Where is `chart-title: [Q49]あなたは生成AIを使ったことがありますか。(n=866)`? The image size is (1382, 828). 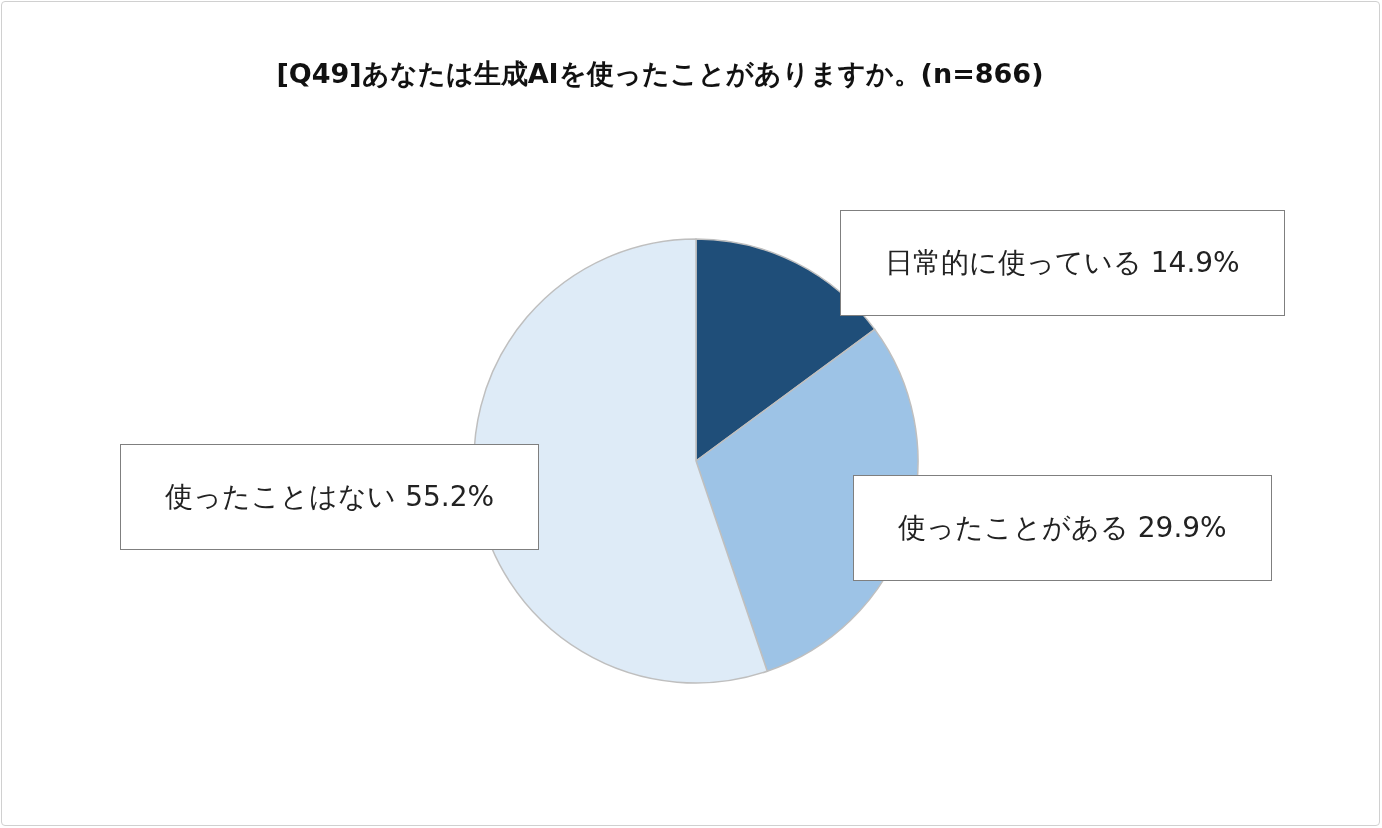 chart-title: [Q49]あなたは生成AIを使ったことがありますか。(n=866) is located at coordinates (660, 74).